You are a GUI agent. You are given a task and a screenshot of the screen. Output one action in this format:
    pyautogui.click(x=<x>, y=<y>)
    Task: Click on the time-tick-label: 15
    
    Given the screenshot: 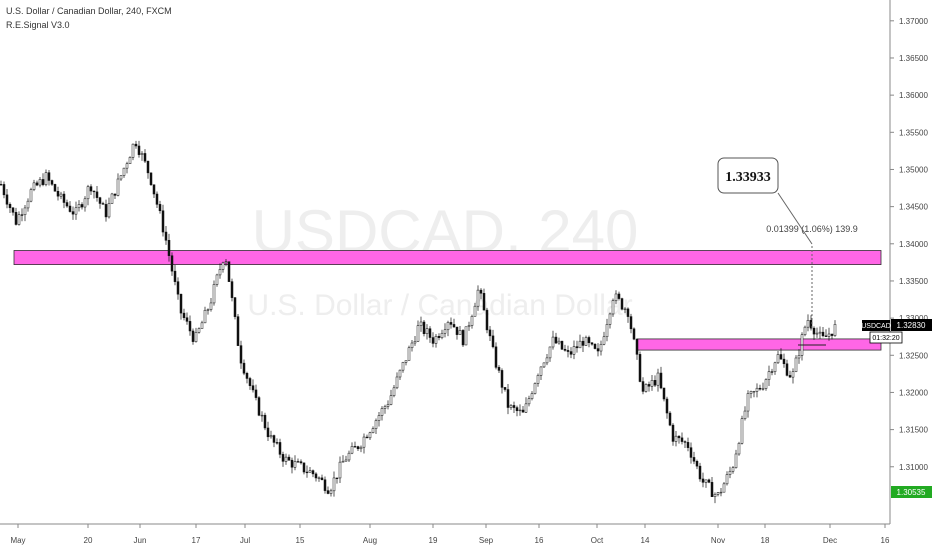 What is the action you would take?
    pyautogui.click(x=300, y=540)
    